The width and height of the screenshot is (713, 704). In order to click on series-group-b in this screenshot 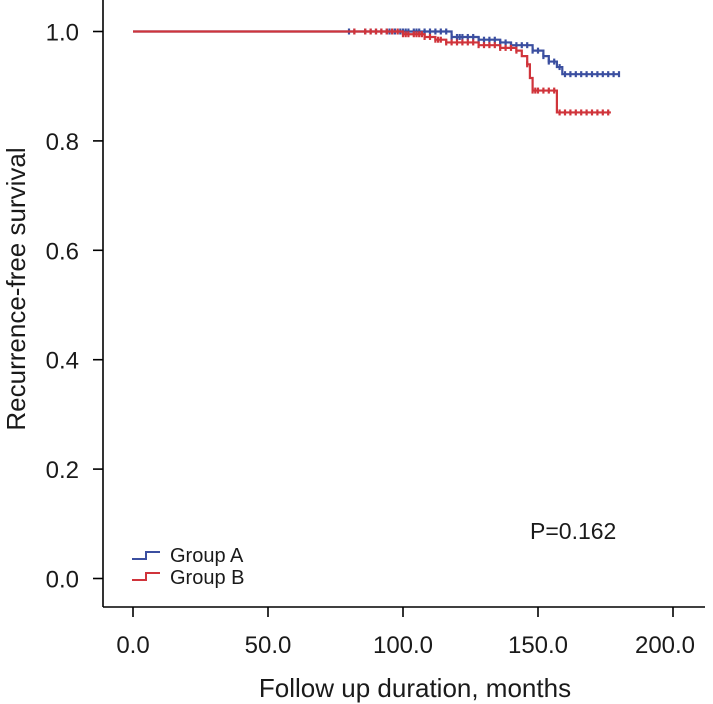, I will do `click(372, 72)`.